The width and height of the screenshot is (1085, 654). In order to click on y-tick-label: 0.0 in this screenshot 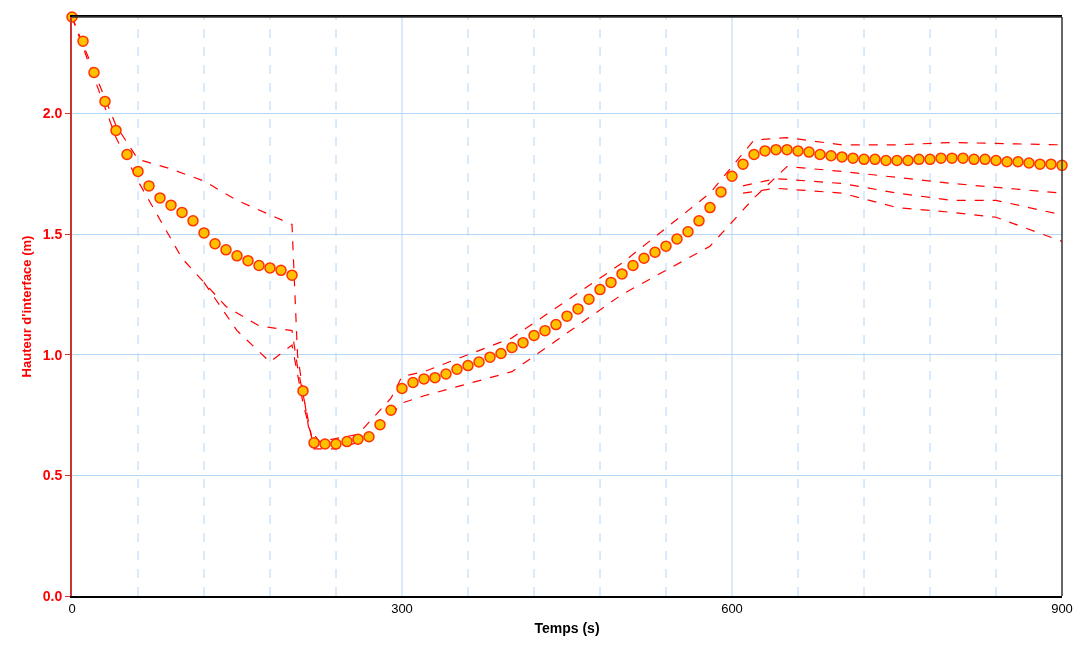, I will do `click(52, 595)`.